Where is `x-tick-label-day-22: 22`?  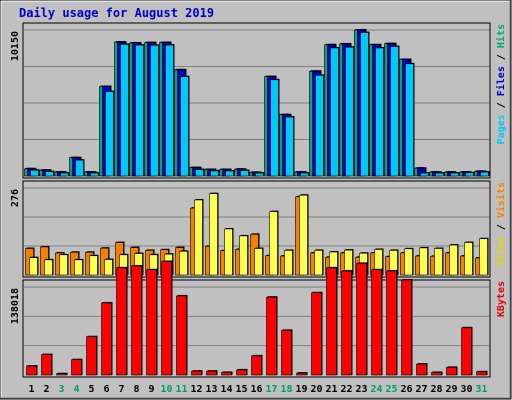
x-tick-label-day-22: 22 is located at coordinates (346, 389).